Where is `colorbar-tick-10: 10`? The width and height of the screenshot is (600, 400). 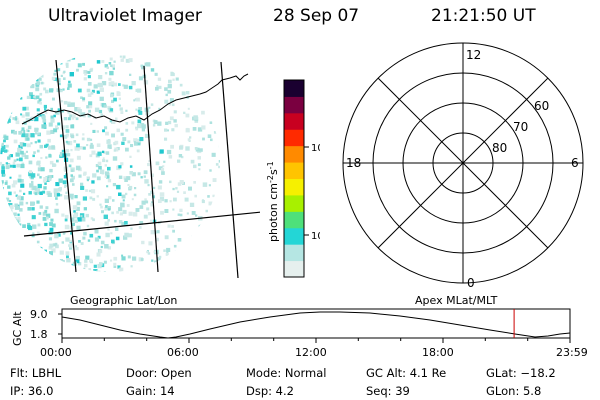 colorbar-tick-10: 10 is located at coordinates (315, 236).